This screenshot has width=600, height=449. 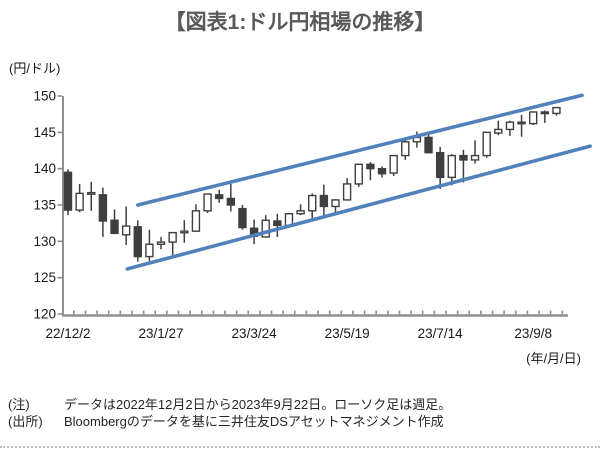 I want to click on x-tick-label: 22/12/2, so click(x=67, y=333).